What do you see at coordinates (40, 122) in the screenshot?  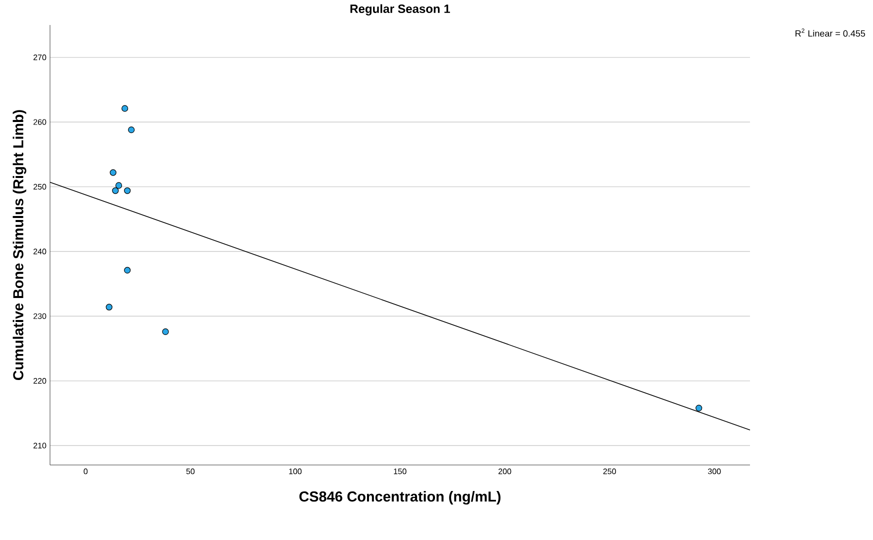 I see `y-tick-label: 260` at bounding box center [40, 122].